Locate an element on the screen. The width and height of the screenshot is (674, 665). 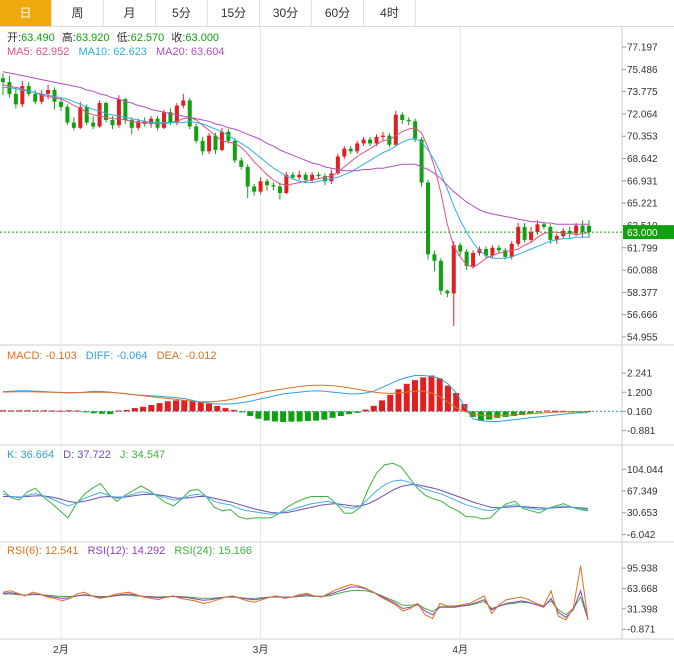
kdj-tick-label: 67.349 is located at coordinates (642, 492).